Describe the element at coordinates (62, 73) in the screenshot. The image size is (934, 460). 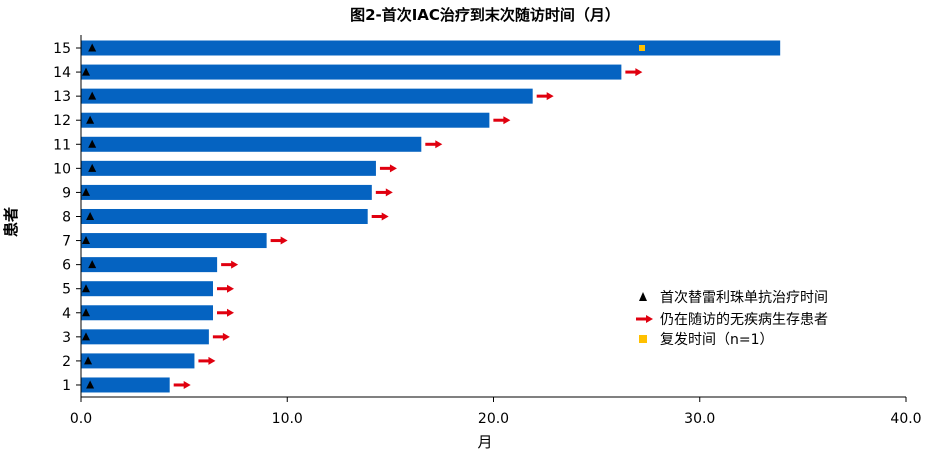
I see `y-tick-label-14: 14` at that location.